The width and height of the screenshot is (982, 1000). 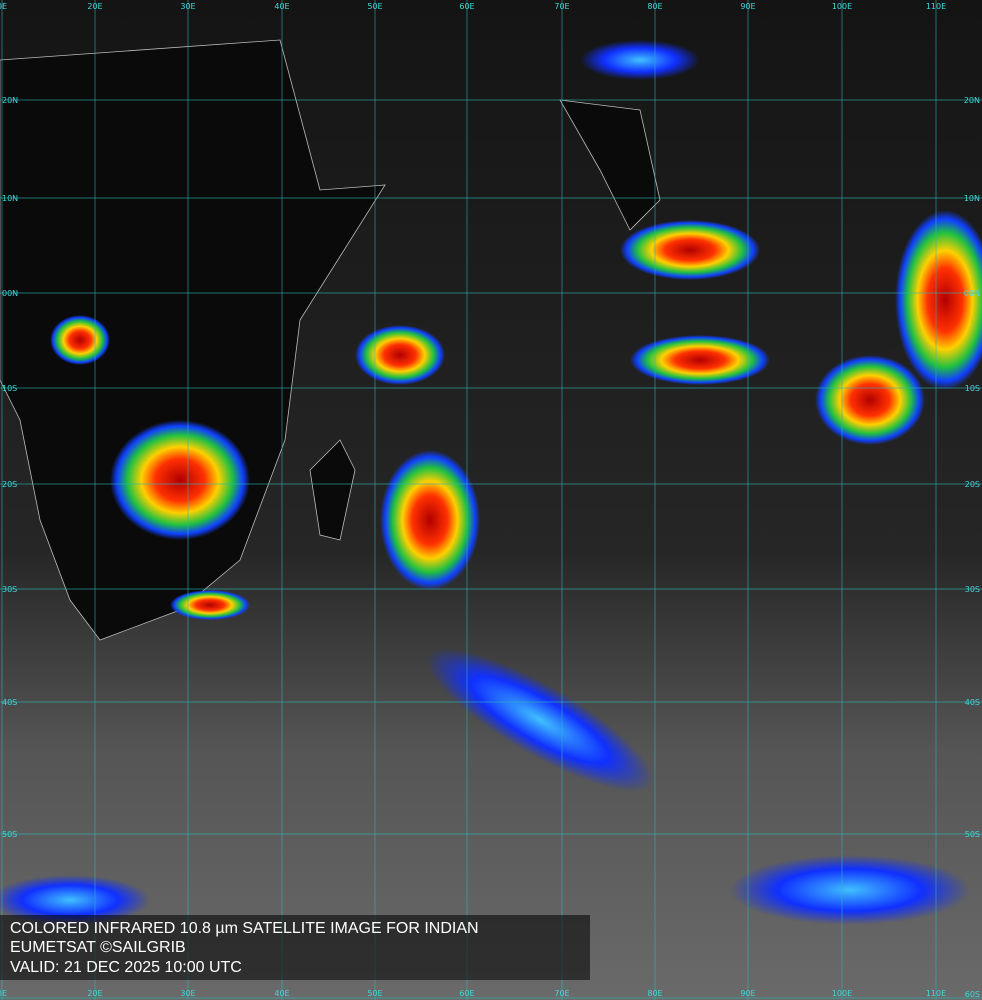 I want to click on caption-line: EUMETSAT ©SAILGRIB, so click(x=98, y=947).